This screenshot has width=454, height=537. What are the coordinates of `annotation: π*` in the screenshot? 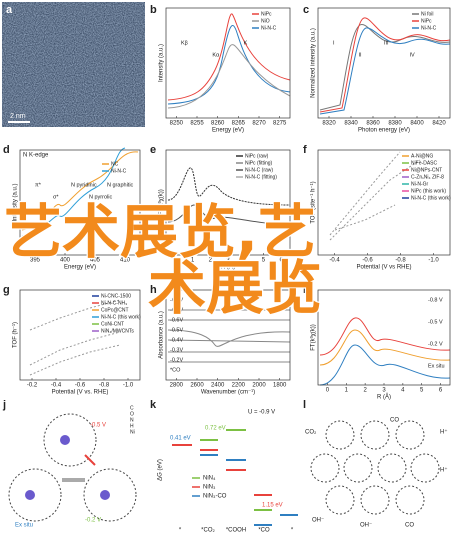 It's located at (38, 185).